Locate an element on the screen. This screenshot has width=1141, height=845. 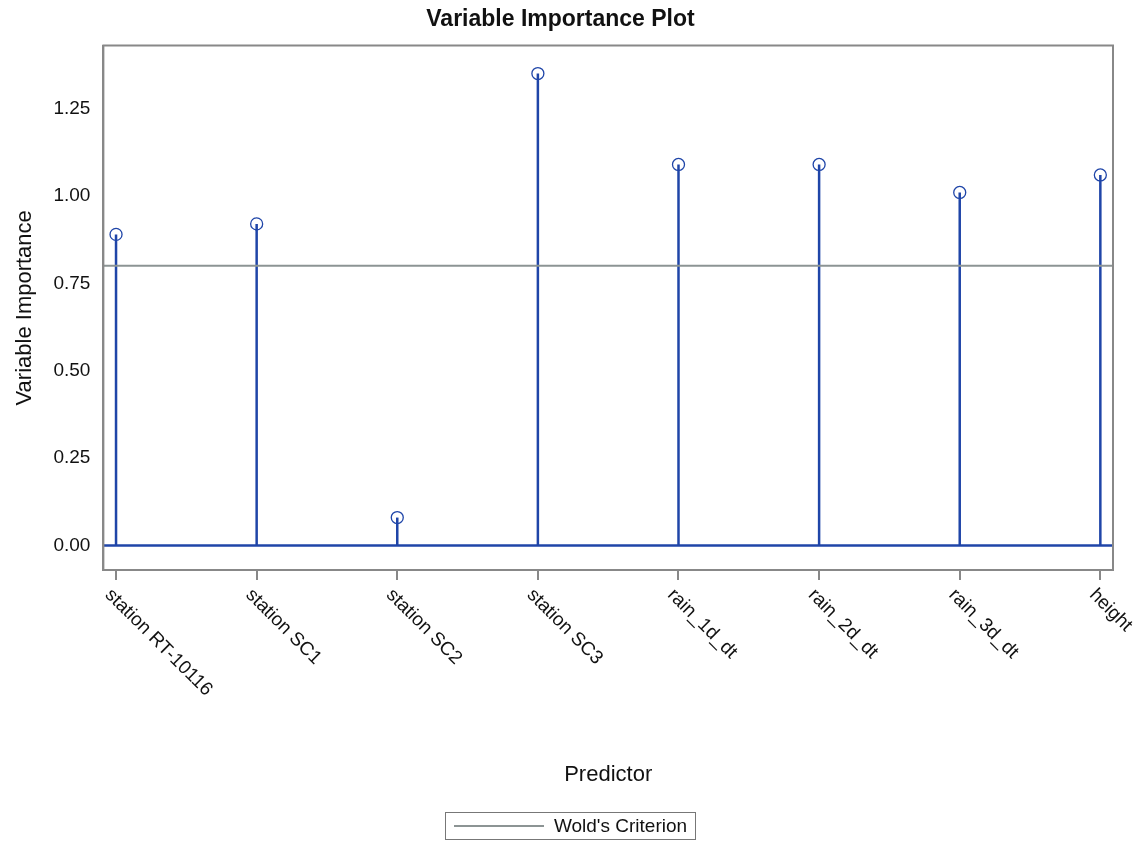
y-tick-label: 1.00 is located at coordinates (72, 195).